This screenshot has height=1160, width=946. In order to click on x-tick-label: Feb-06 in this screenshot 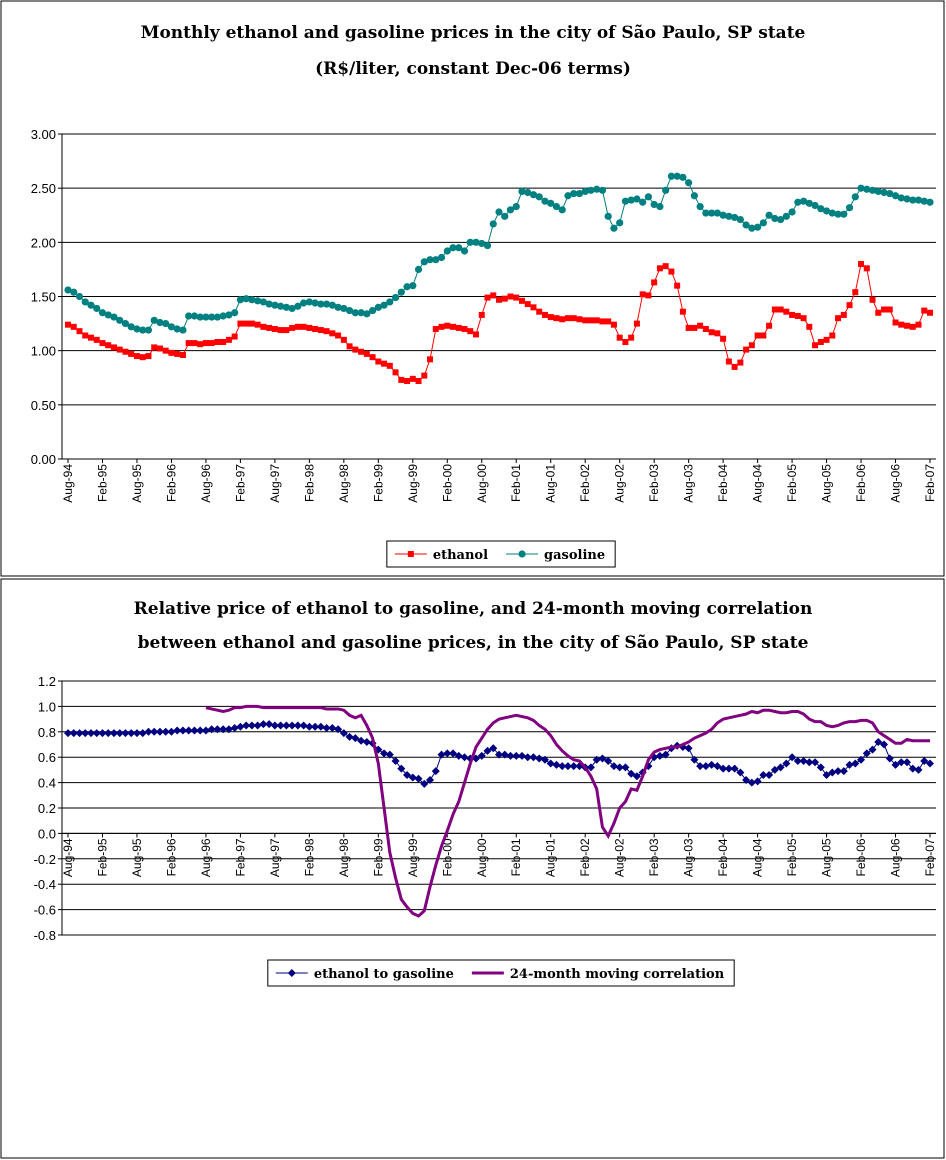, I will do `click(861, 483)`.